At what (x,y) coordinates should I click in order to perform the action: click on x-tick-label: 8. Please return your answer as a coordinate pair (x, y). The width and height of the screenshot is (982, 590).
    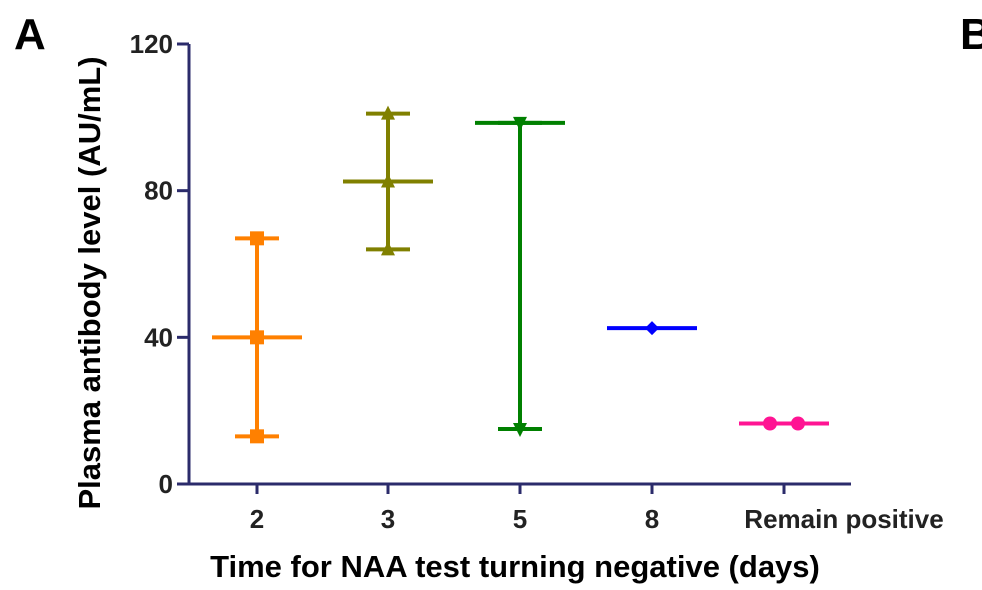
    Looking at the image, I should click on (652, 519).